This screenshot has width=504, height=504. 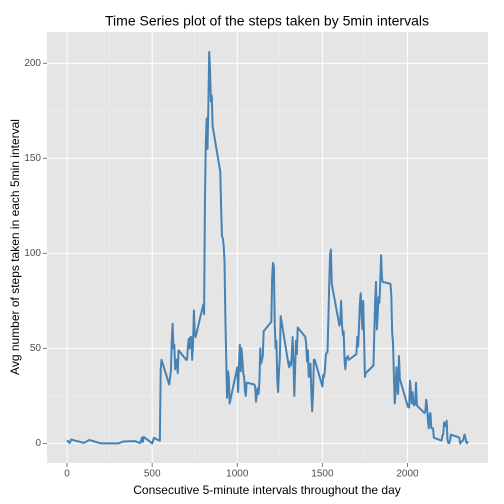 What do you see at coordinates (38, 443) in the screenshot?
I see `y-tick-label: 0` at bounding box center [38, 443].